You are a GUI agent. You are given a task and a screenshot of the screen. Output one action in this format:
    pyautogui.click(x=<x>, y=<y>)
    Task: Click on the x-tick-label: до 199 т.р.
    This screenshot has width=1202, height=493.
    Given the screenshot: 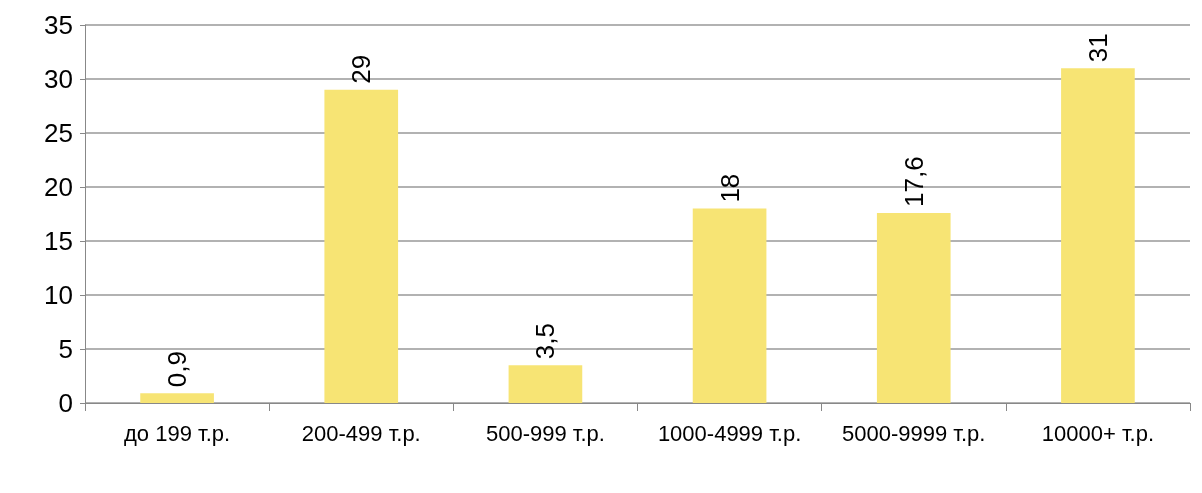 What is the action you would take?
    pyautogui.click(x=177, y=433)
    